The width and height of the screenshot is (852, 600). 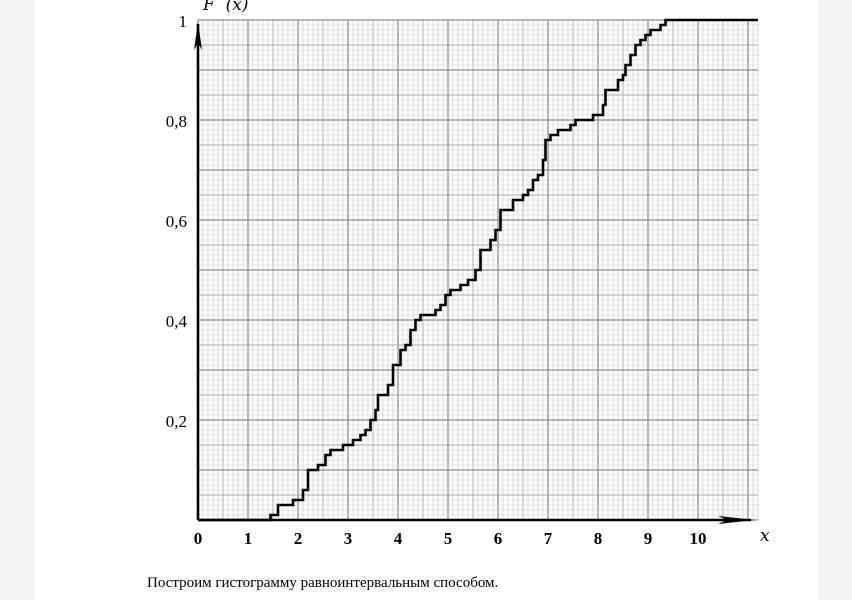 What do you see at coordinates (498, 538) in the screenshot?
I see `x-tick-label: 6` at bounding box center [498, 538].